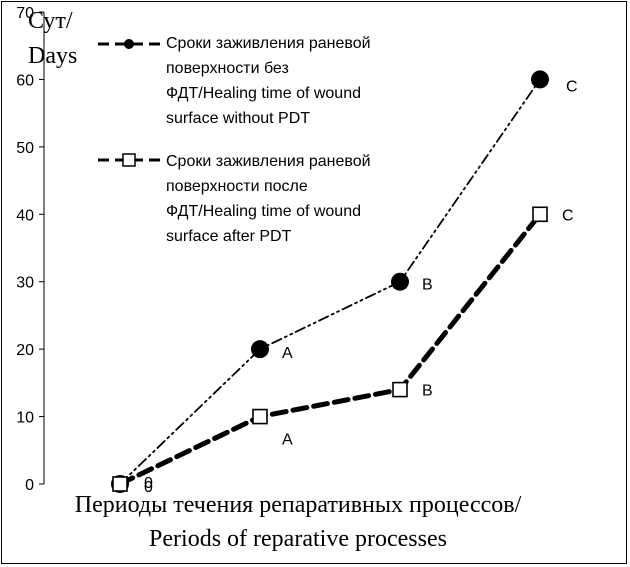 The width and height of the screenshot is (630, 567). I want to click on point-label-after-pdt: 0, so click(148, 483).